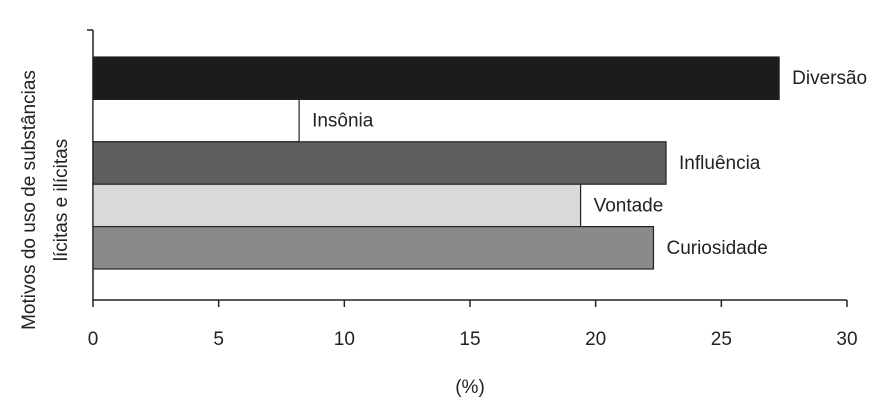 The height and width of the screenshot is (405, 891). What do you see at coordinates (29, 200) in the screenshot?
I see `y-axis-label: Motivos do uso de substâncias` at bounding box center [29, 200].